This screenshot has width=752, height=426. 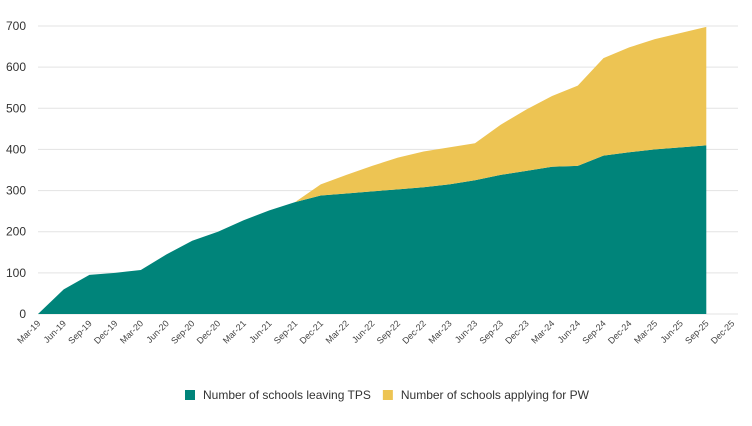 I want to click on x-tick-label: Mar-24, so click(x=542, y=331).